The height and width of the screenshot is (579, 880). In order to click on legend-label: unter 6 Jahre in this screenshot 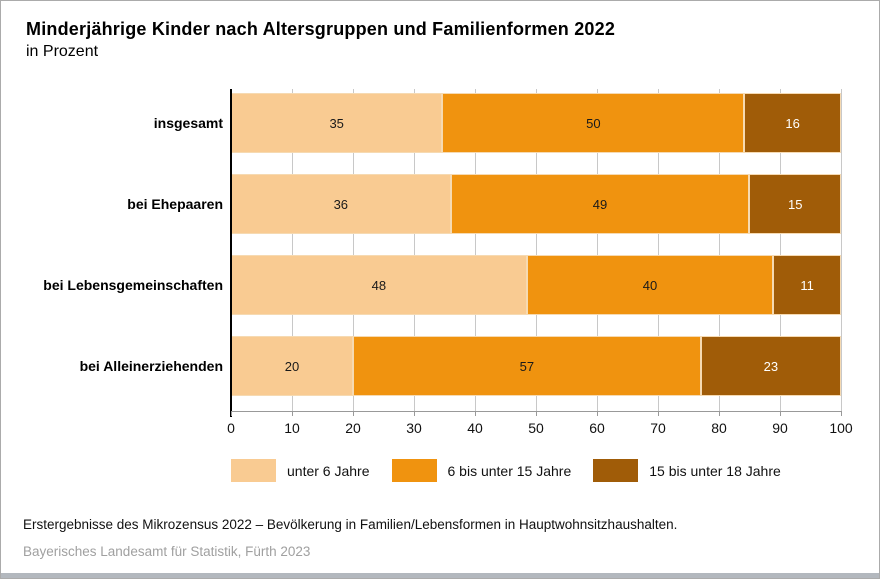, I will do `click(328, 470)`.